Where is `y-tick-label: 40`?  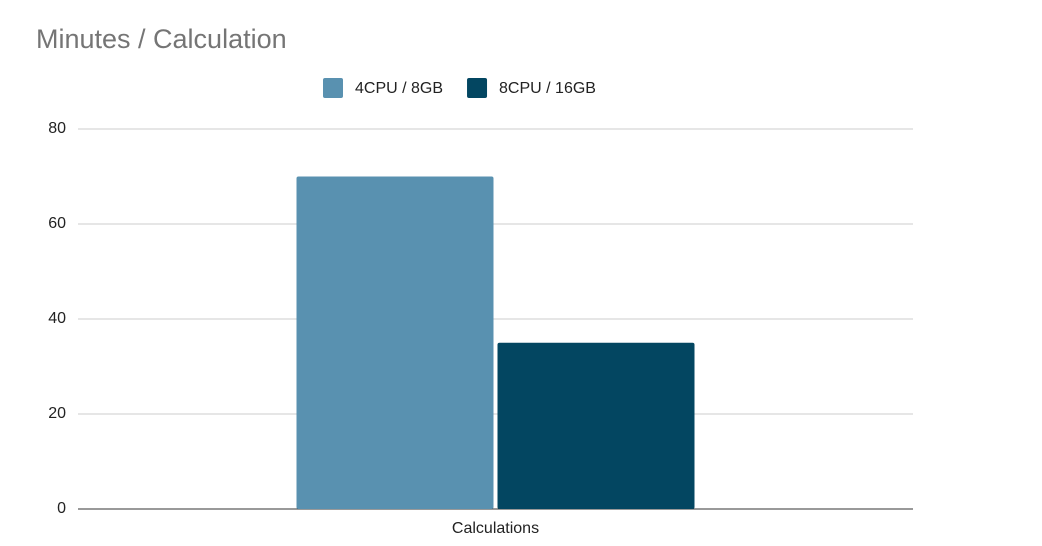 y-tick-label: 40 is located at coordinates (57, 318).